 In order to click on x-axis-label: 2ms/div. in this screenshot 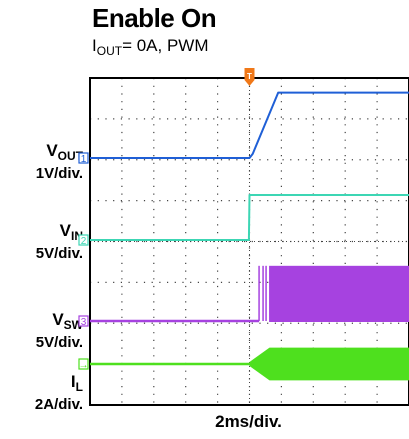, I will do `click(248, 421)`.